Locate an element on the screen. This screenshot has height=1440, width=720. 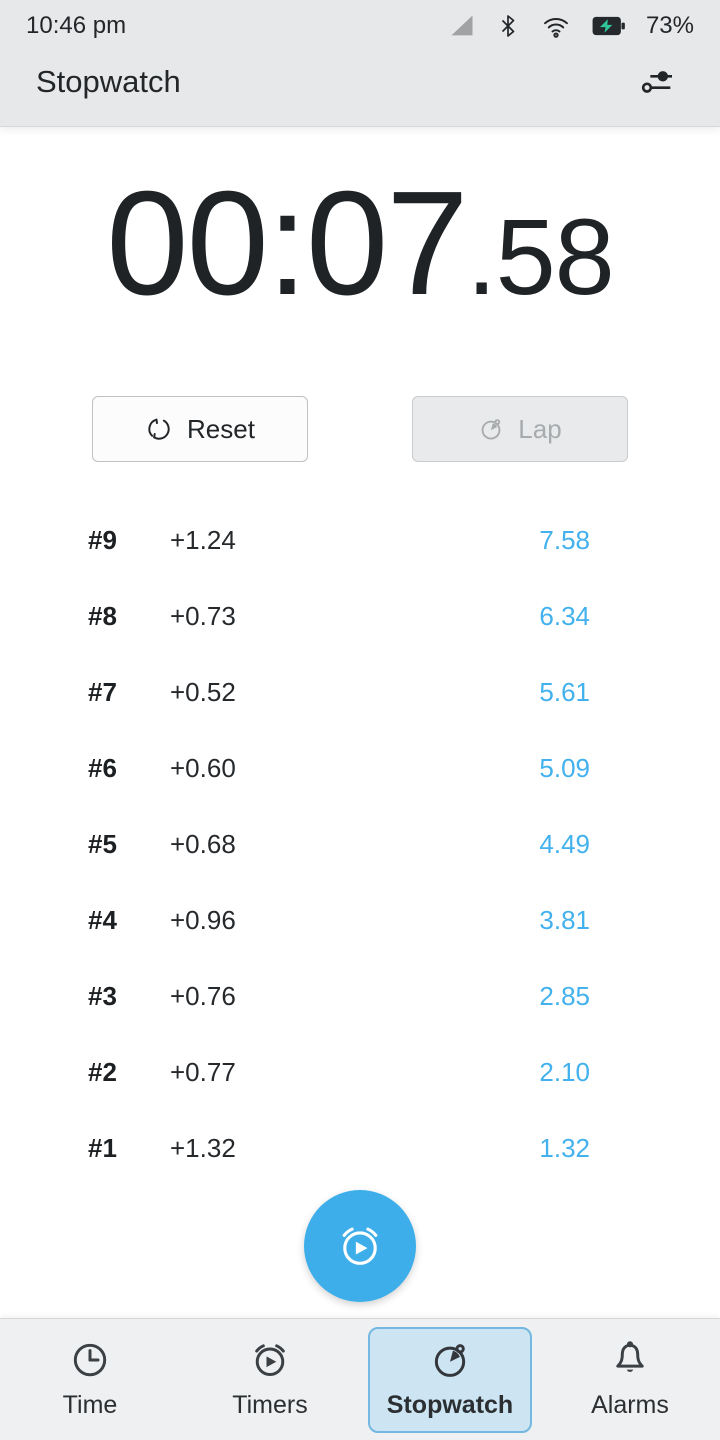
lap-diff: +0.77 is located at coordinates (203, 1071).